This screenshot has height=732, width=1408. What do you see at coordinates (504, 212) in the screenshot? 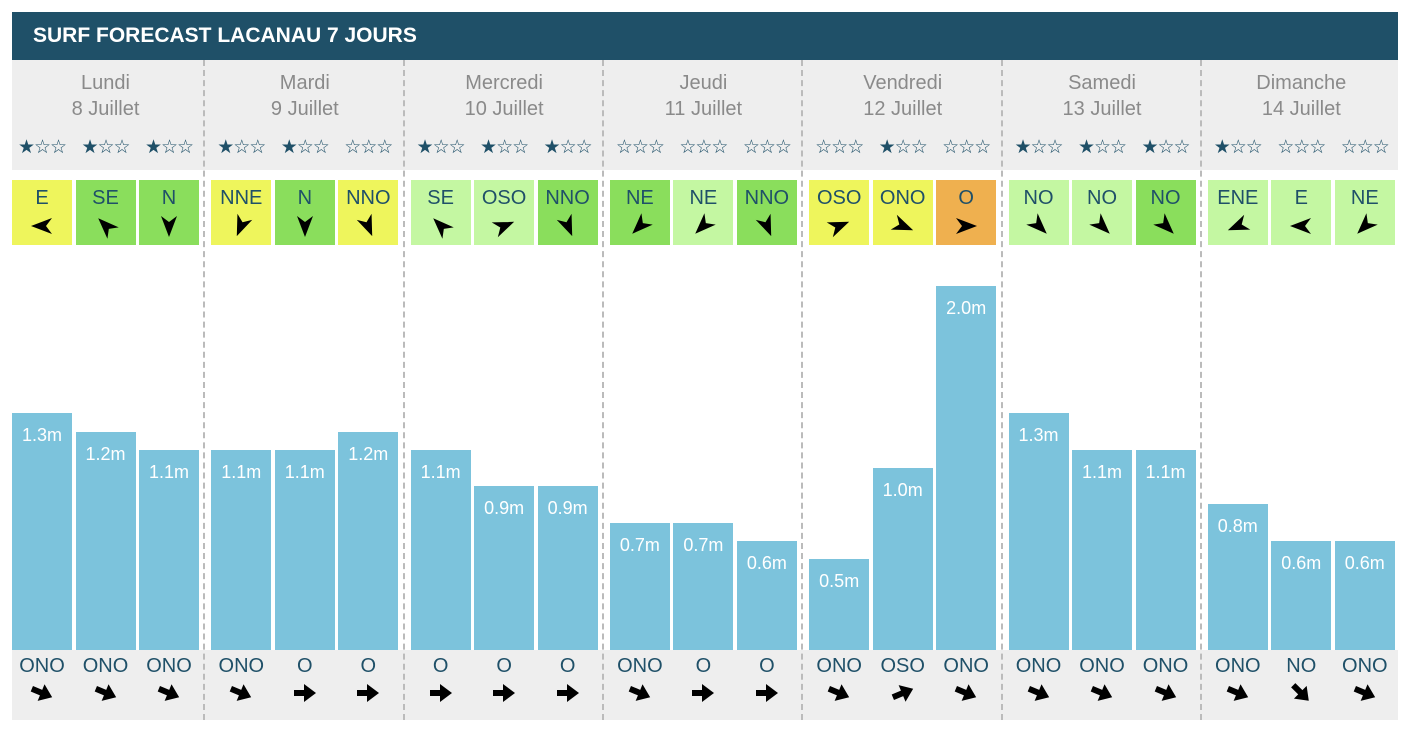
I see `wind-box: OSO` at bounding box center [504, 212].